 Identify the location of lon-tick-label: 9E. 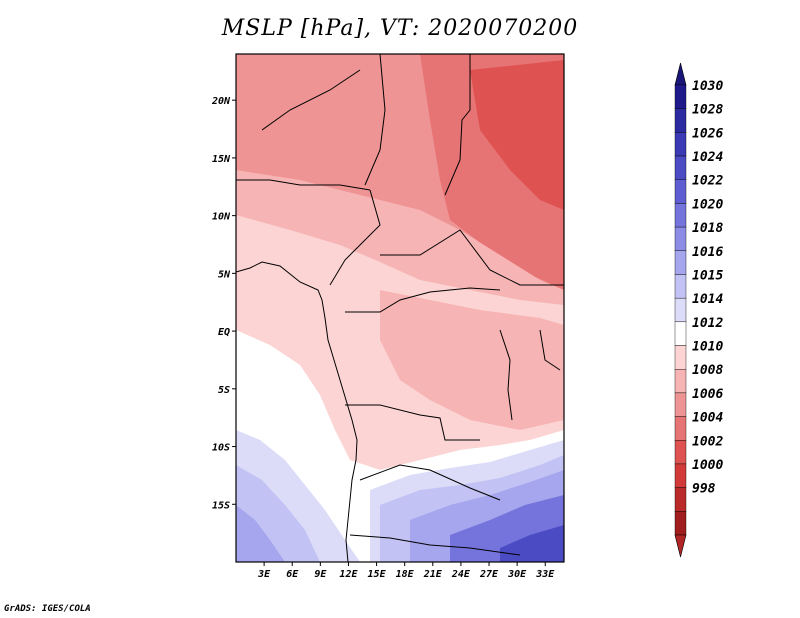
(320, 574).